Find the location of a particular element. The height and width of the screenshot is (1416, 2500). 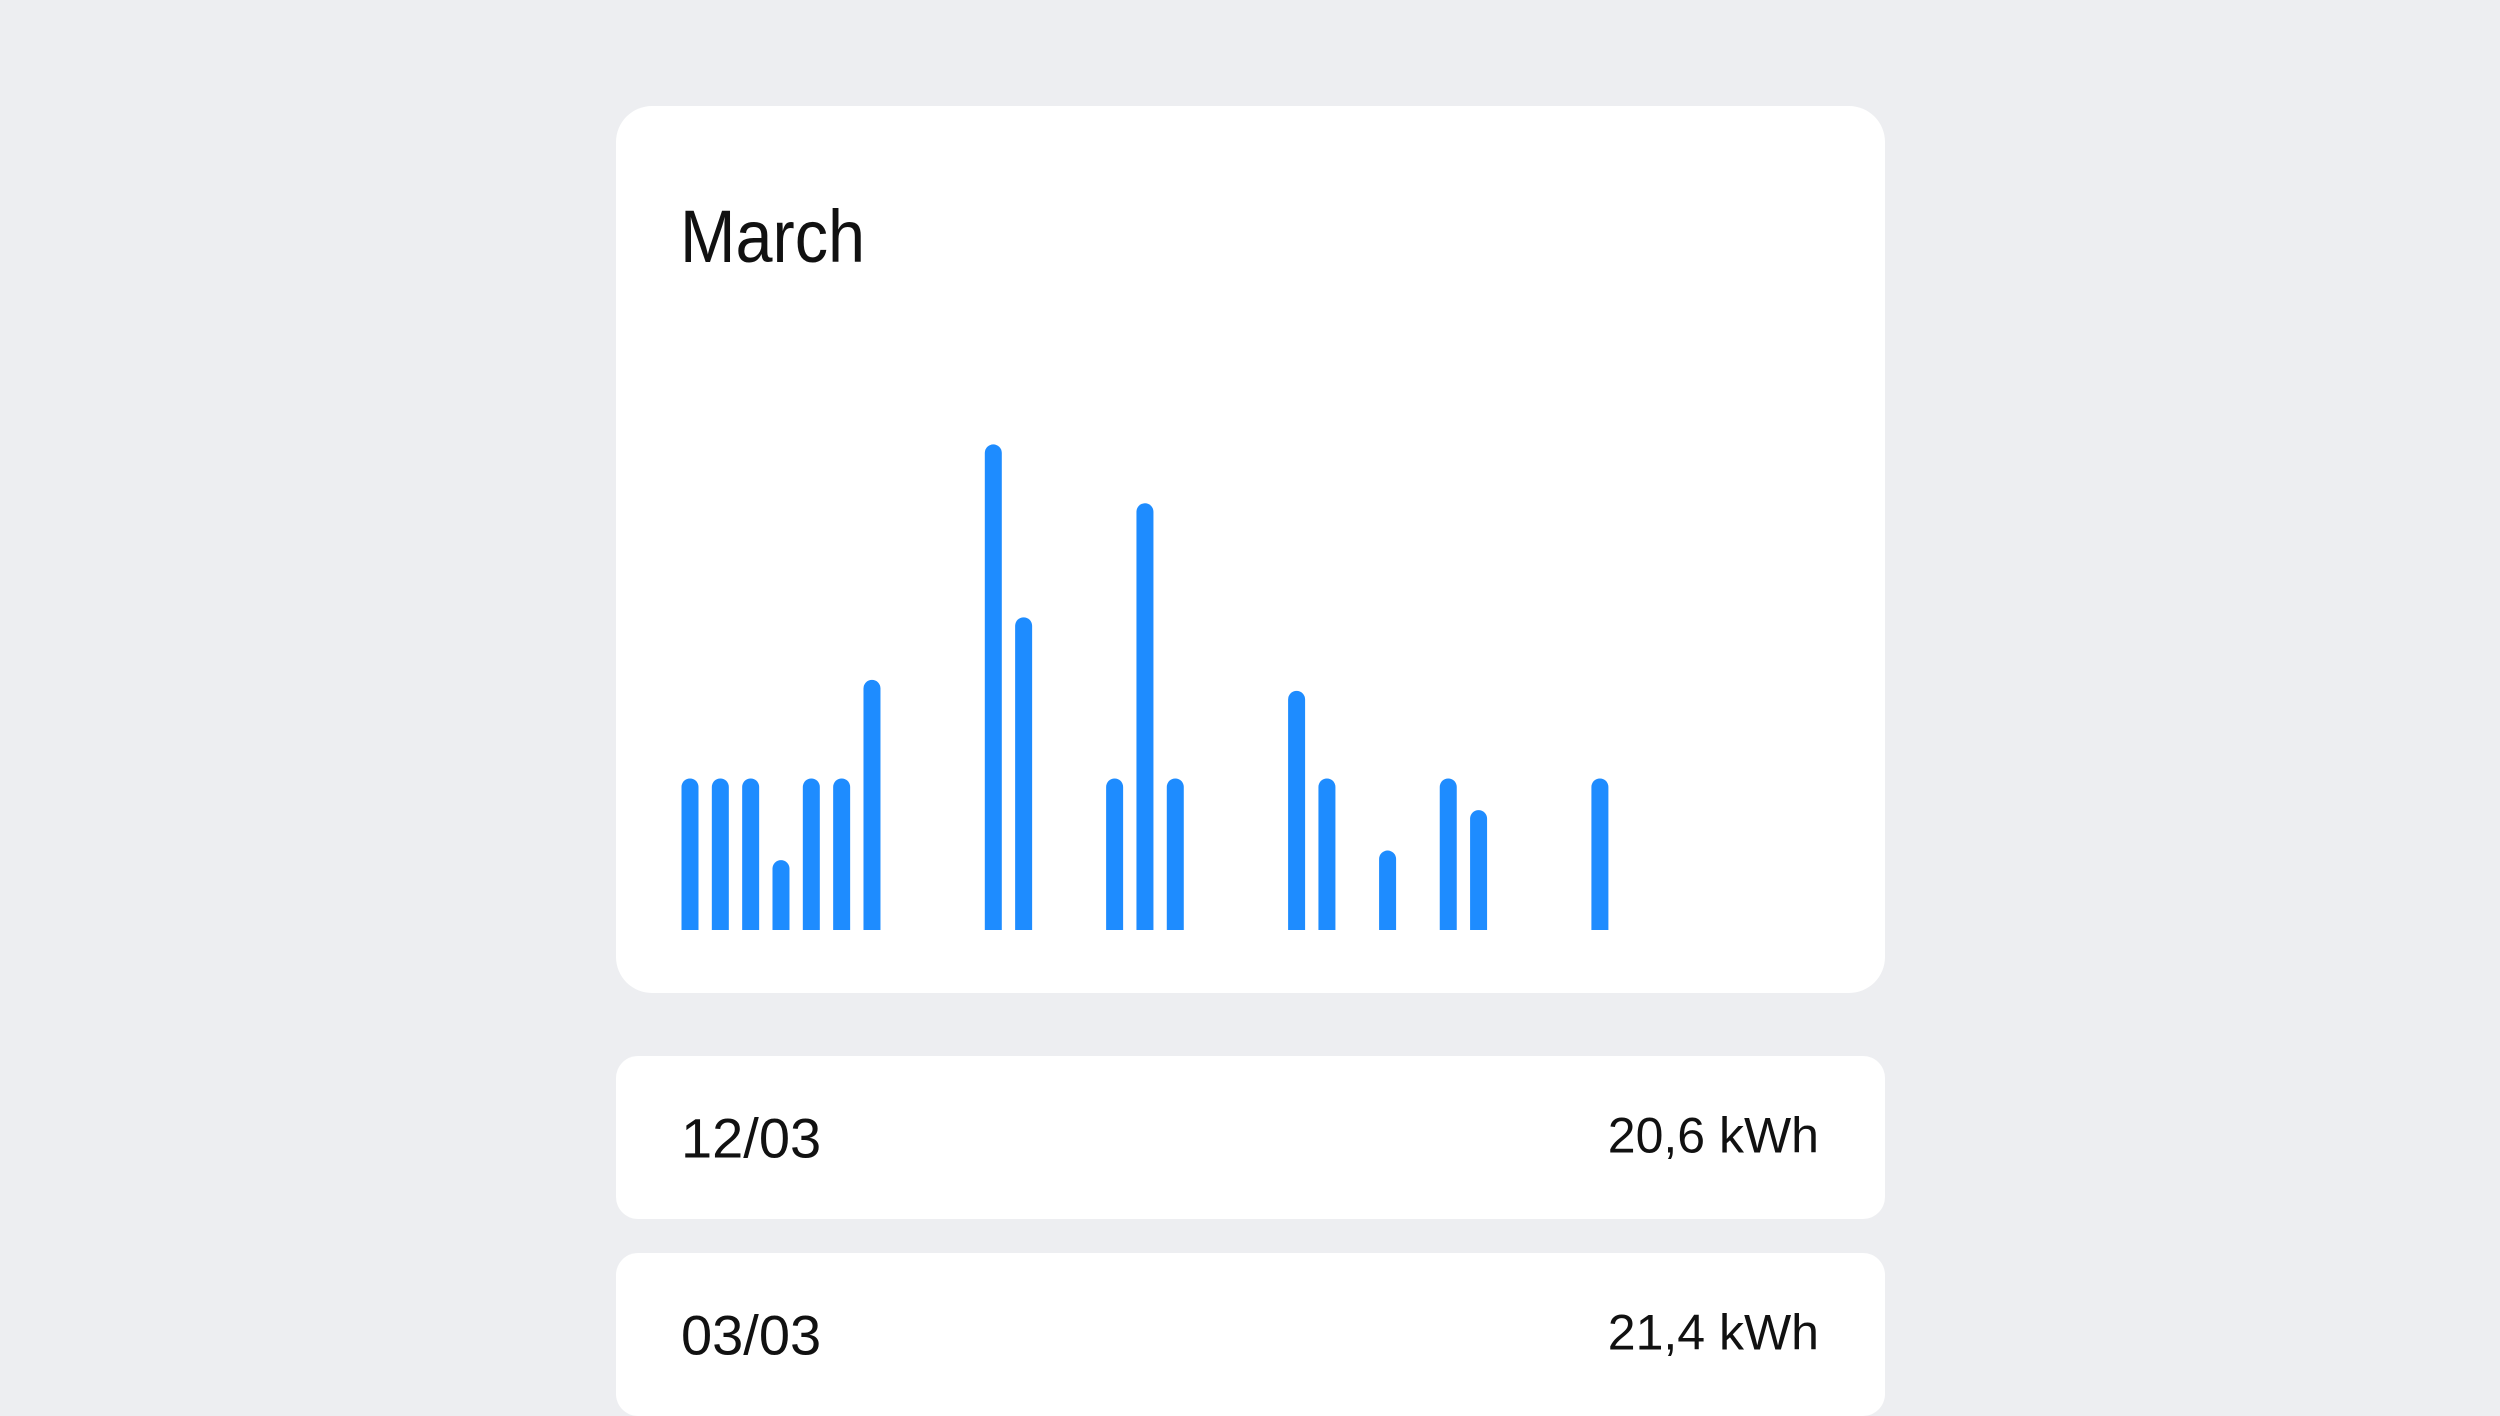

session-date: 03/03 is located at coordinates (751, 1334).